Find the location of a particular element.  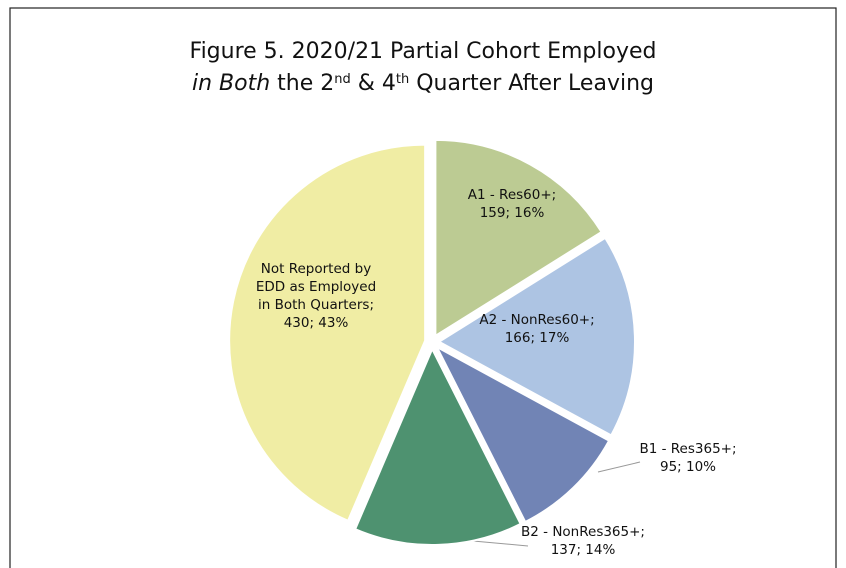

slice-category-line: A2 - NonRes60+; is located at coordinates (536, 320).